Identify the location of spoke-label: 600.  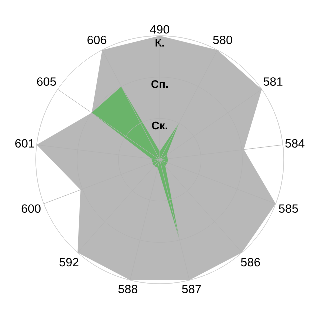
(31, 209).